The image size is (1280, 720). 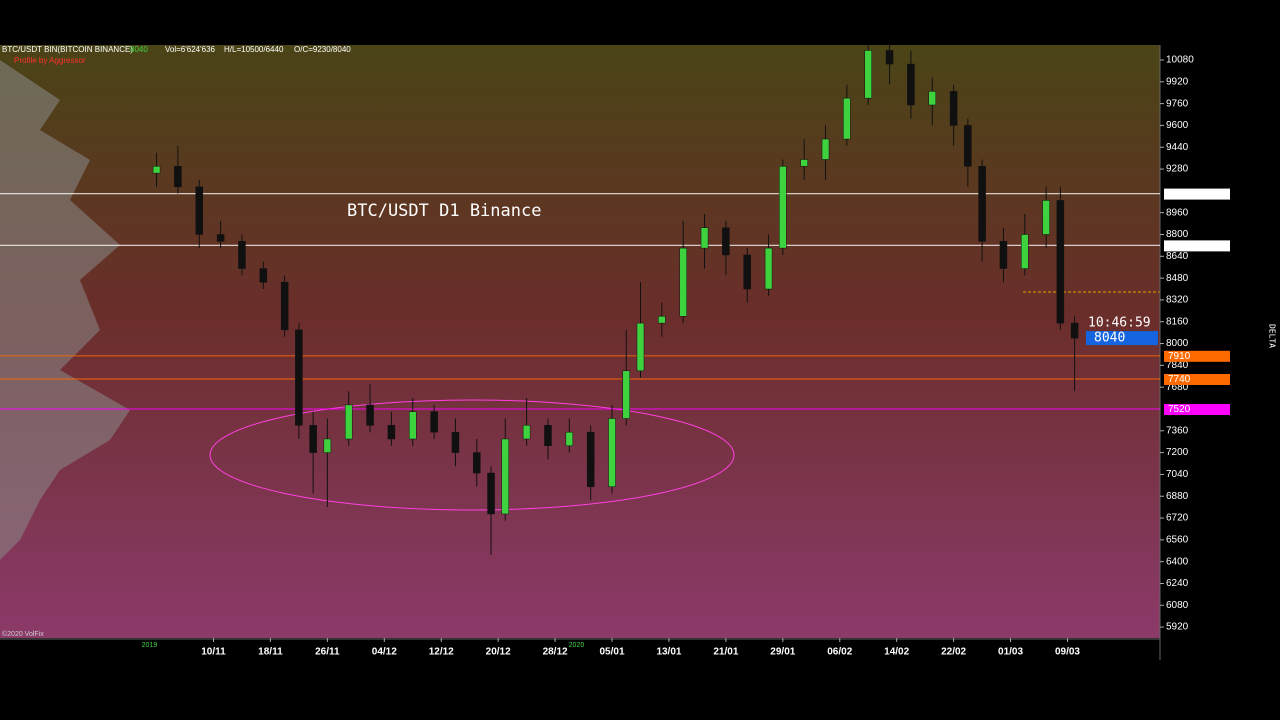 What do you see at coordinates (1179, 246) in the screenshot?
I see `level-label: 8720` at bounding box center [1179, 246].